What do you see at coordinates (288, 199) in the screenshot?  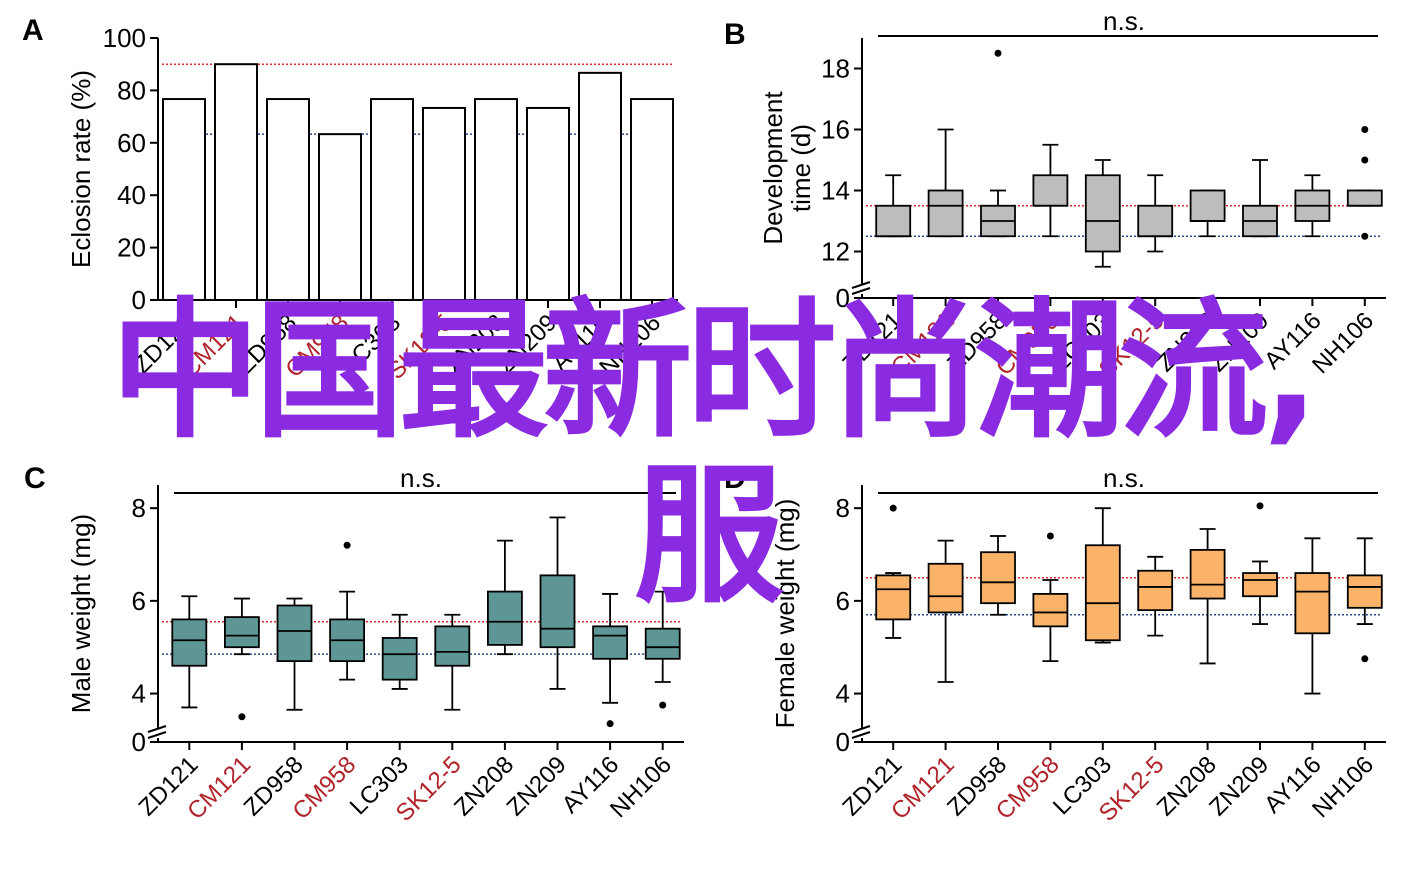 I see `bar-zd958` at bounding box center [288, 199].